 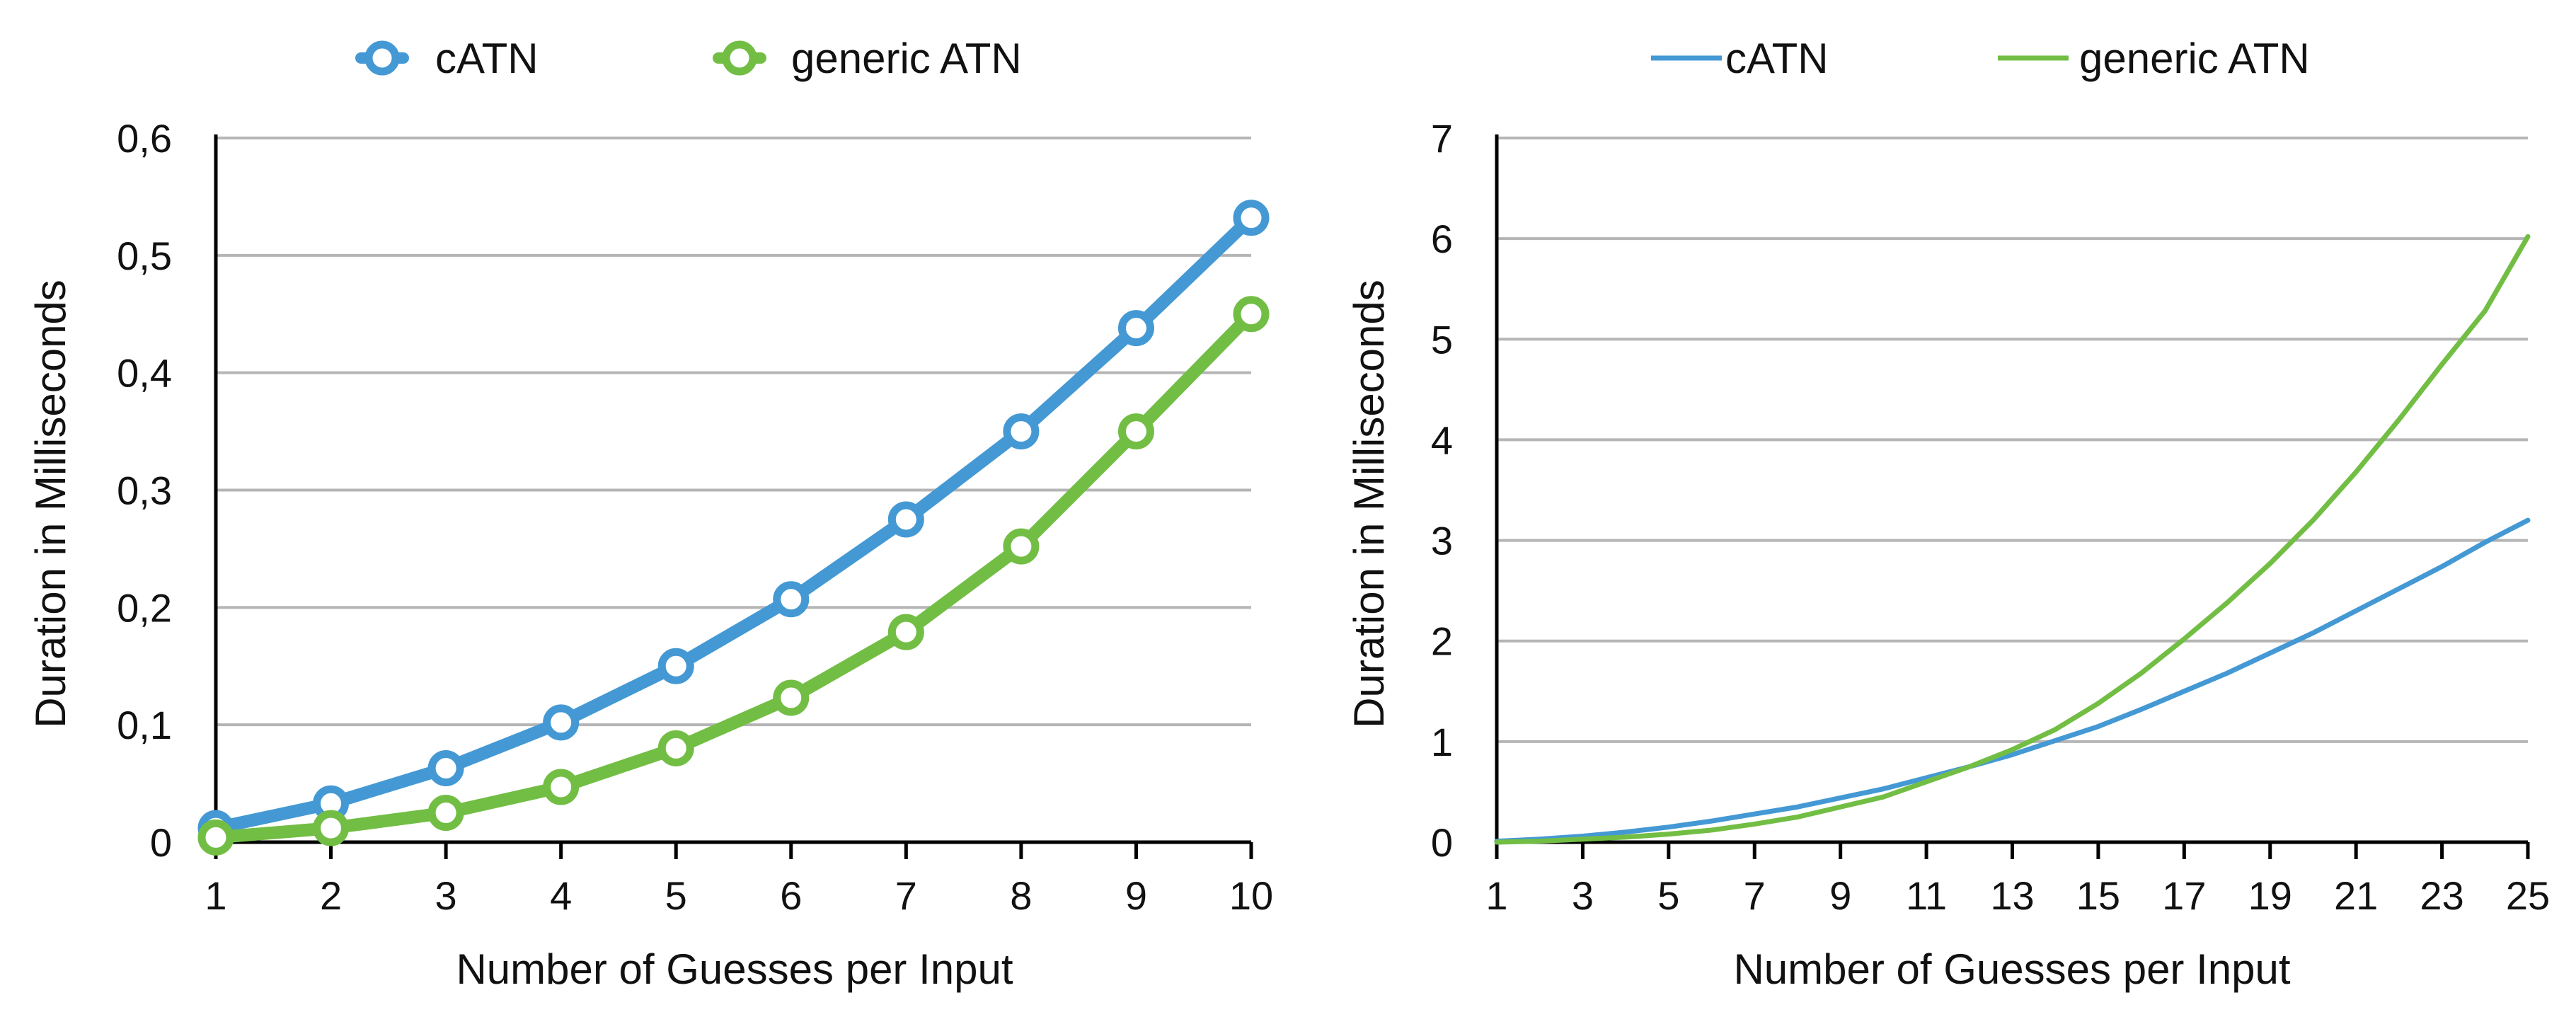 What do you see at coordinates (144, 607) in the screenshot?
I see `y-tick-label: 0,2` at bounding box center [144, 607].